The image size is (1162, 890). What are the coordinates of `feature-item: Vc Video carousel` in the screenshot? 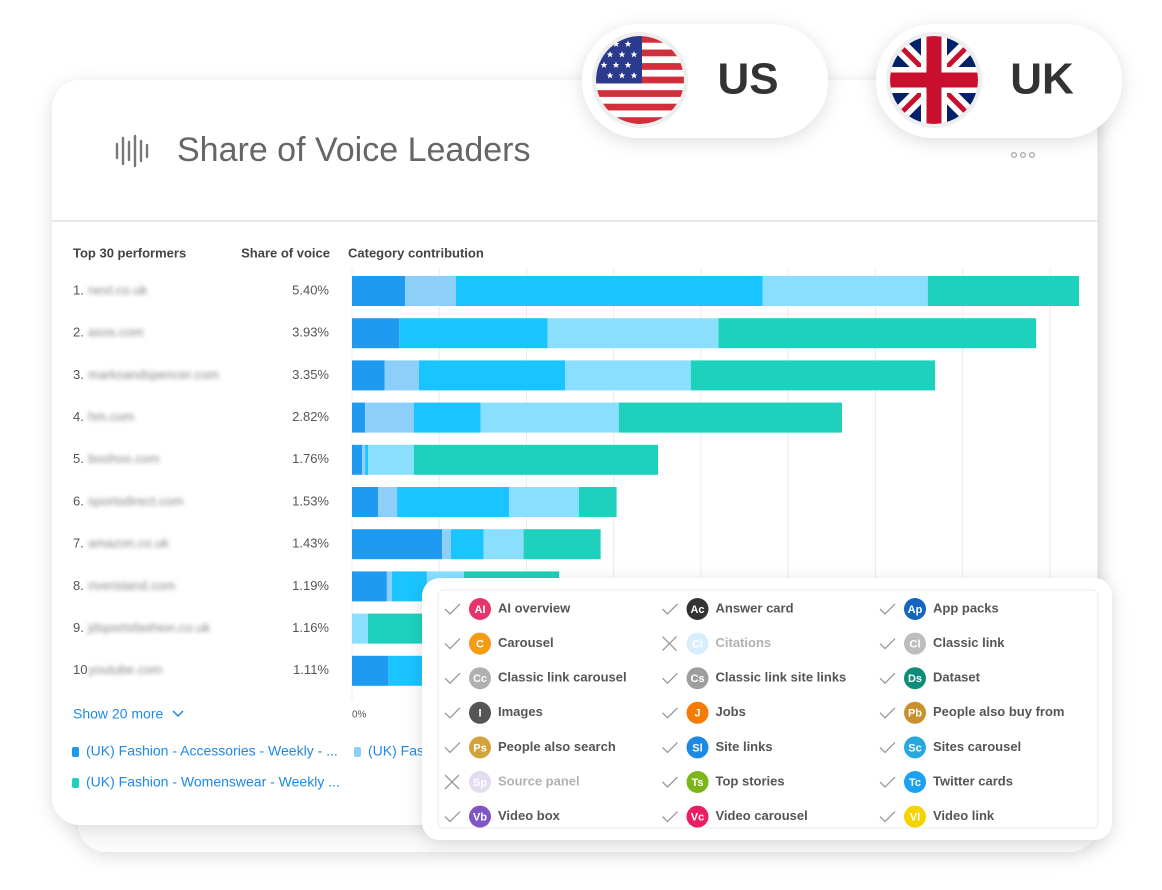 It's located at (735, 816).